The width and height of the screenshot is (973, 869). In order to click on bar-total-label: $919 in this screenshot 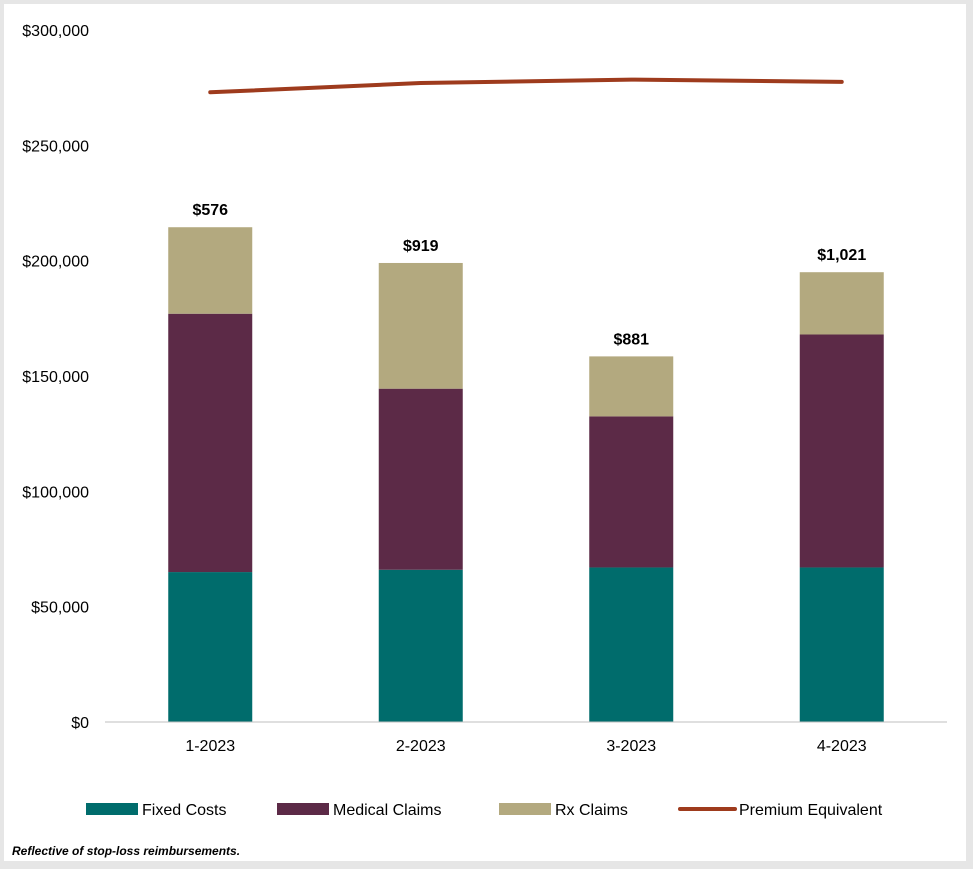, I will do `click(421, 246)`.